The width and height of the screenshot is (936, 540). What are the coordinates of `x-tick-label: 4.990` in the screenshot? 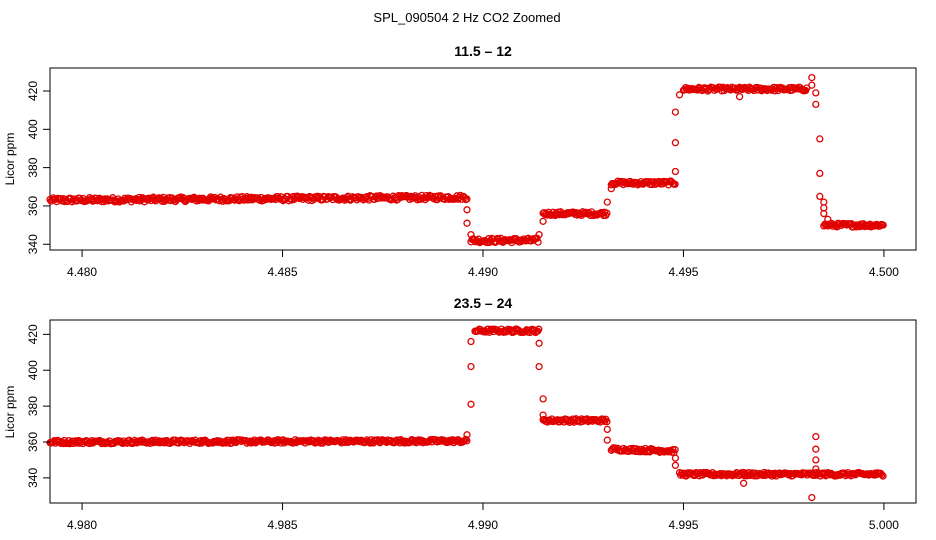 It's located at (483, 525).